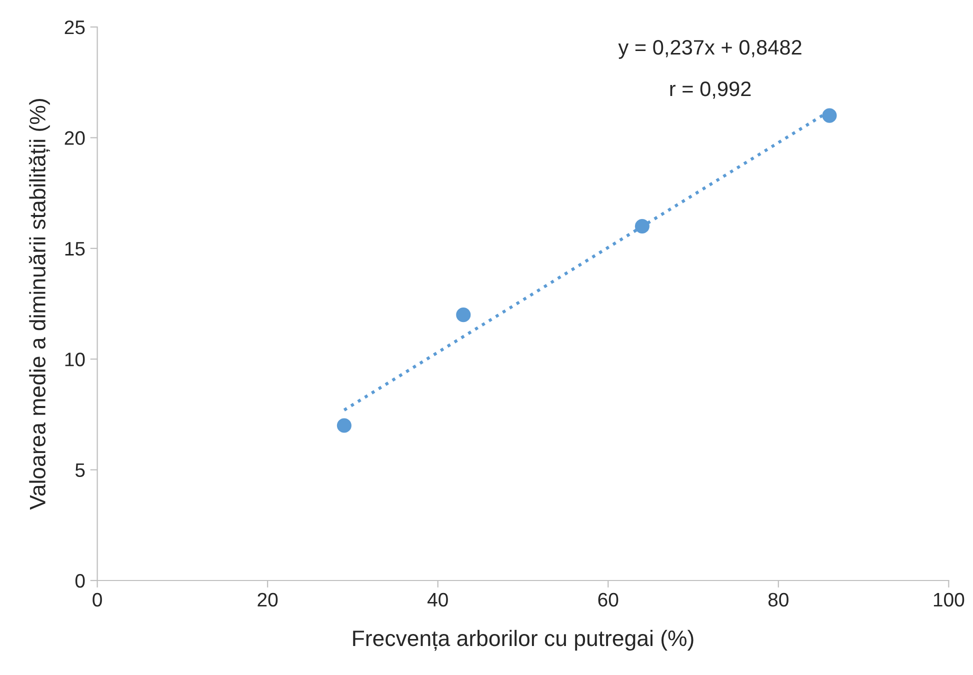 The image size is (973, 675). I want to click on y-tick-label: 5, so click(80, 470).